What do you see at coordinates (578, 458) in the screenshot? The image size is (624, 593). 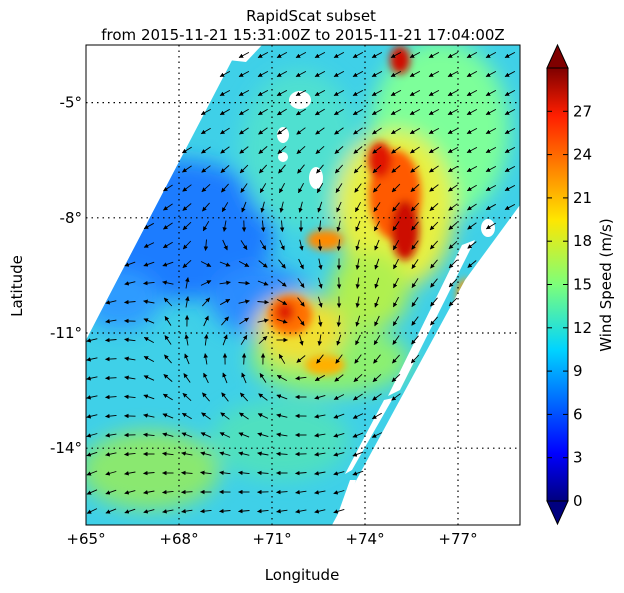 I see `colorbar-tick-label: 3` at bounding box center [578, 458].